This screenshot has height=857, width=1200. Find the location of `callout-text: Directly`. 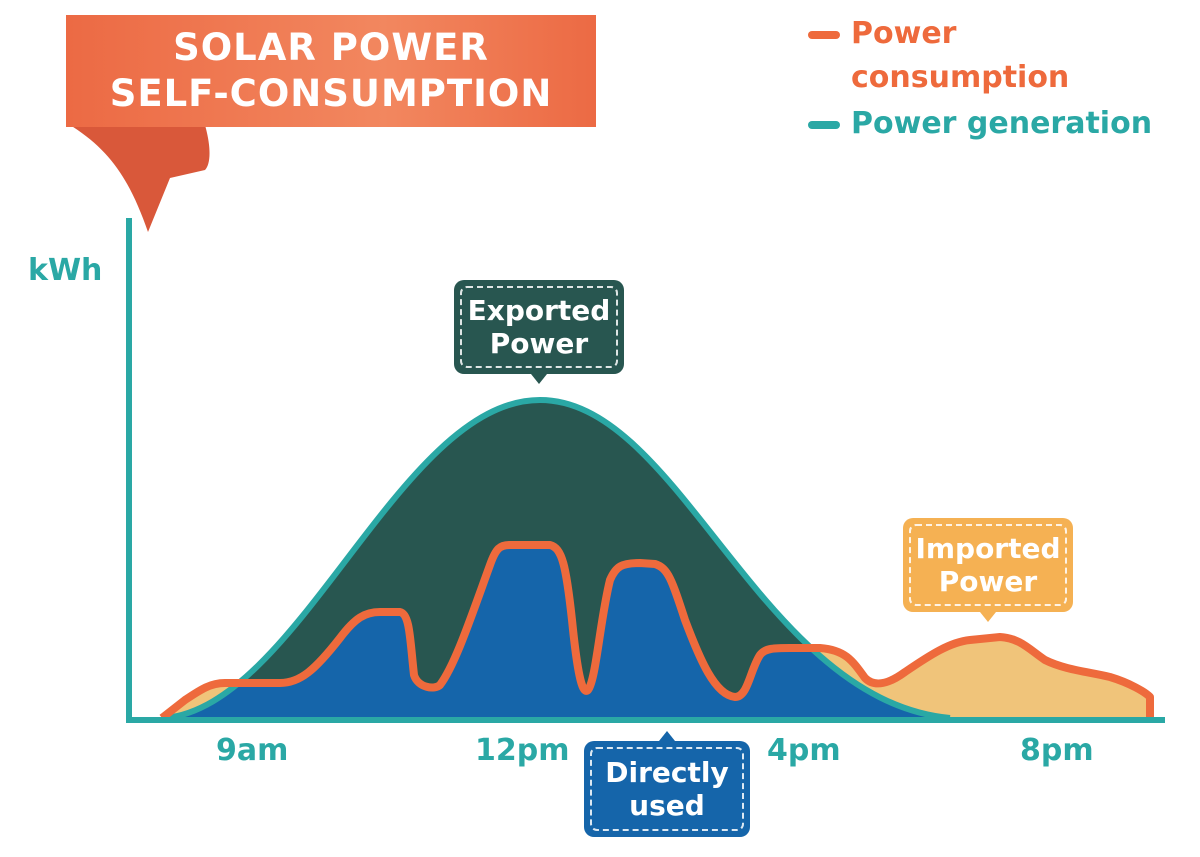

callout-text: Directly is located at coordinates (667, 772).